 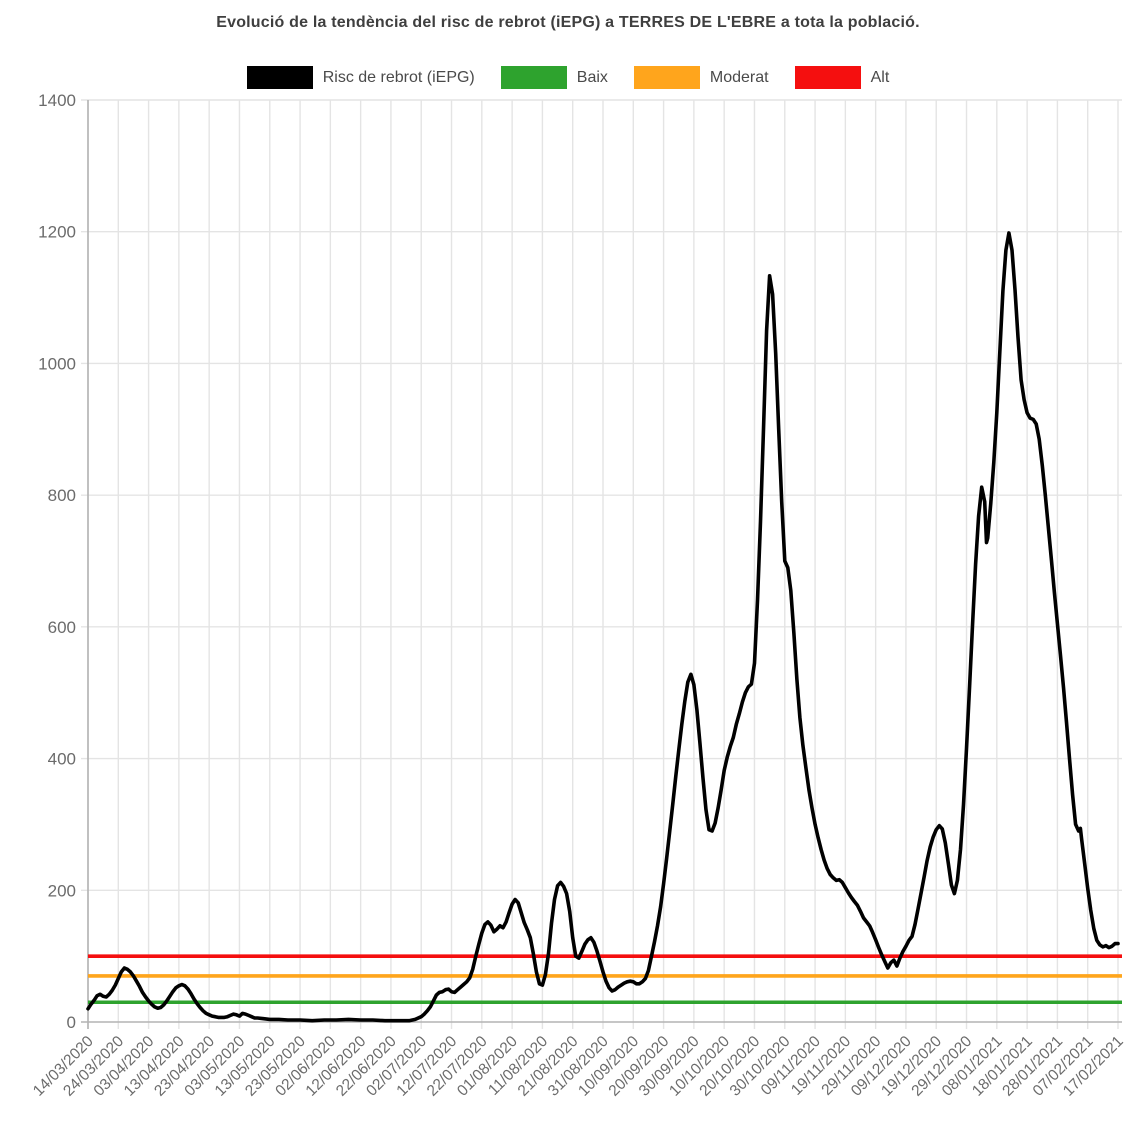 I want to click on legend-item-baix: Baix, so click(x=554, y=77).